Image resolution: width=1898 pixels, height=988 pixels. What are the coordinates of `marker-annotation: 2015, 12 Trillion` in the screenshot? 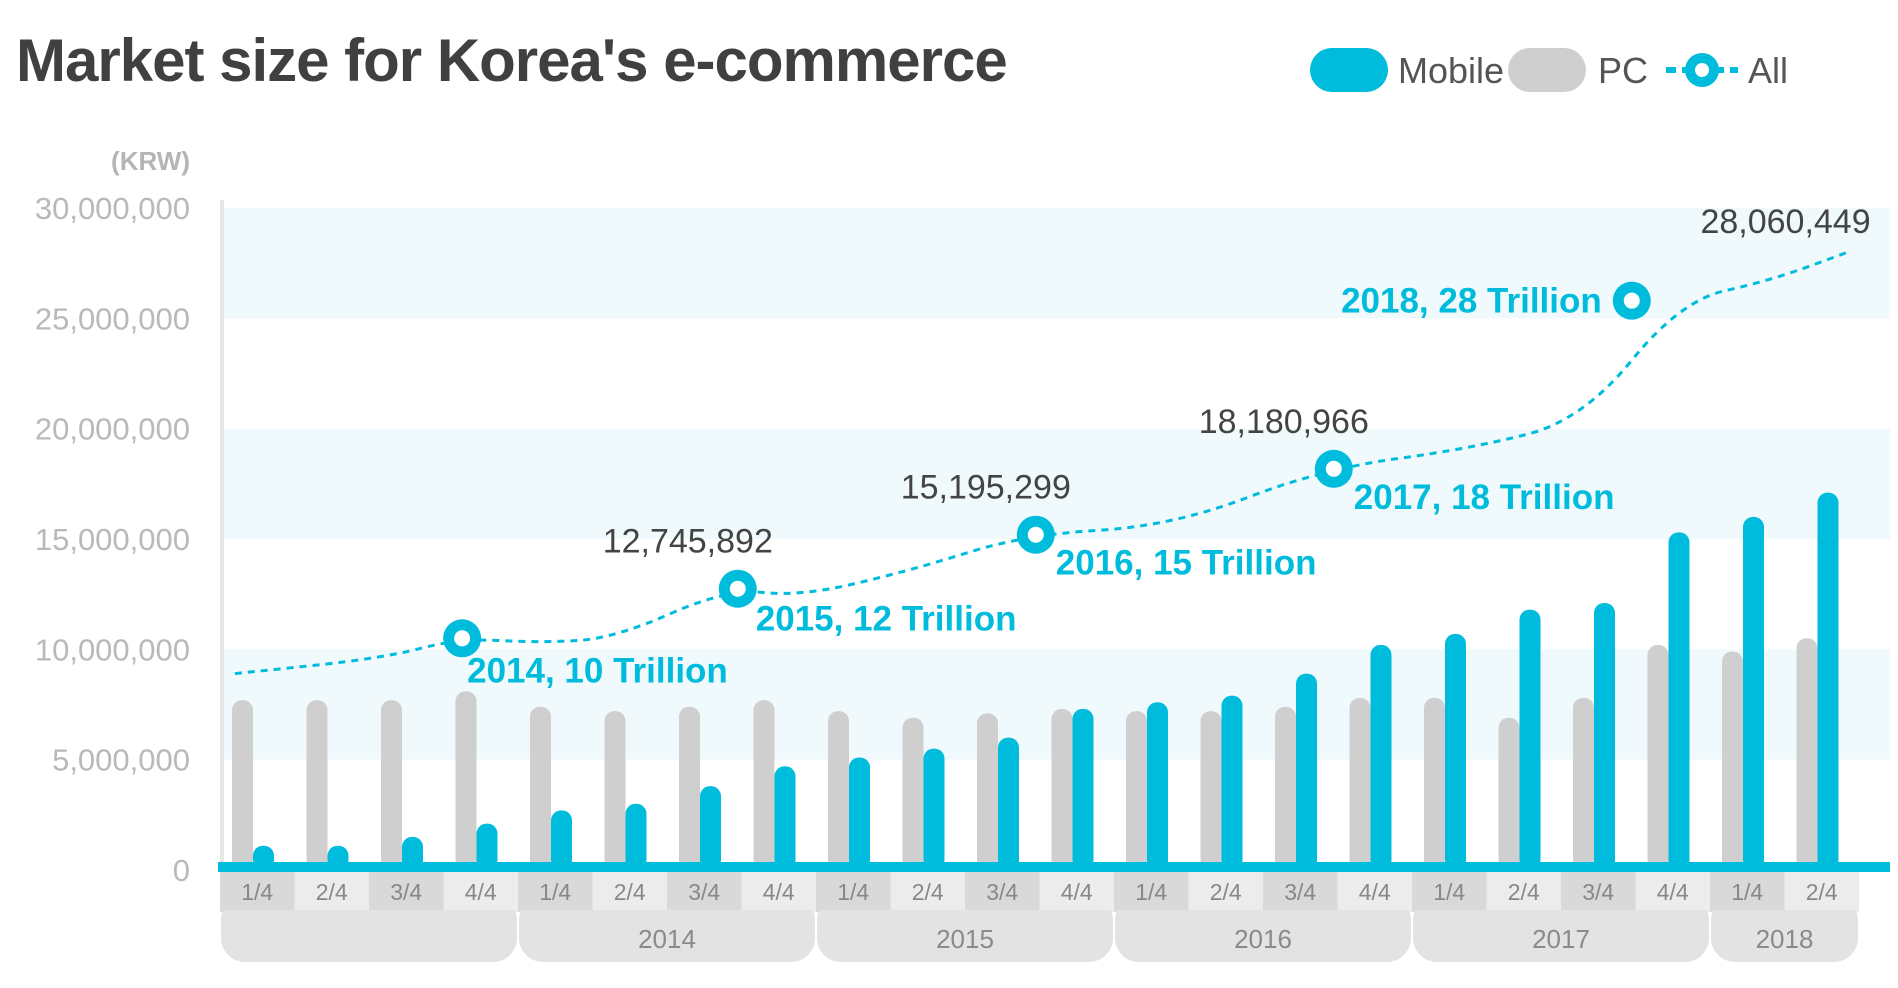 It's located at (886, 619).